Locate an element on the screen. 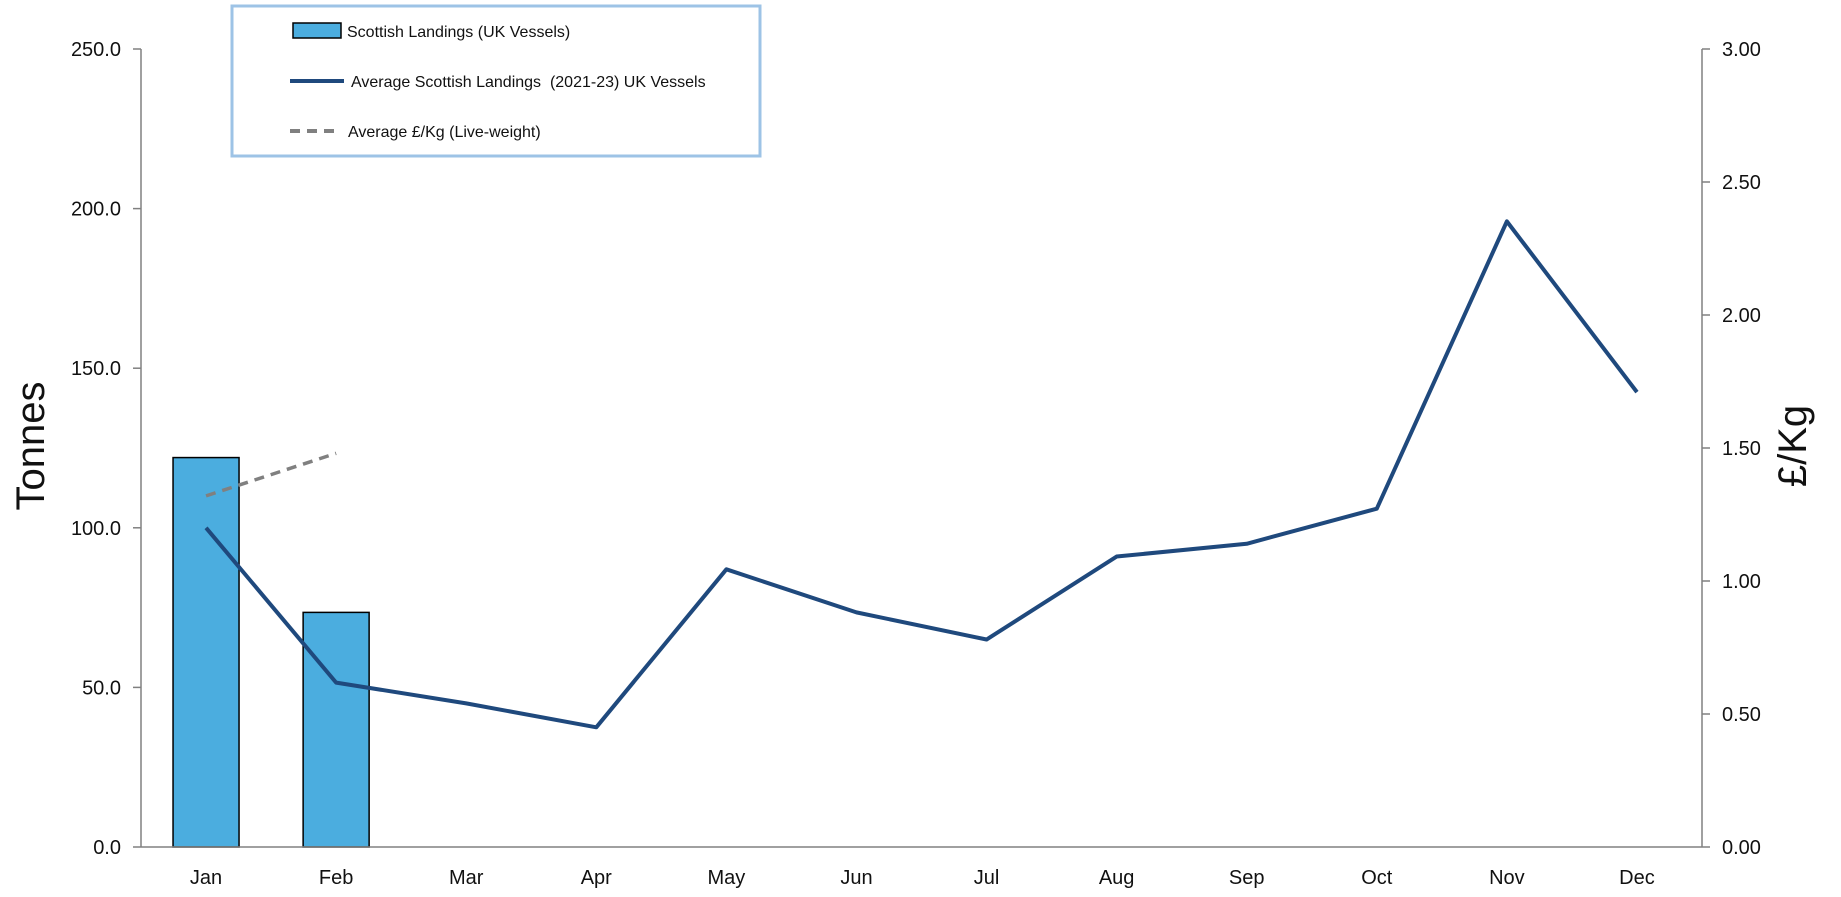  x-tick-label: Feb is located at coordinates (336, 878).